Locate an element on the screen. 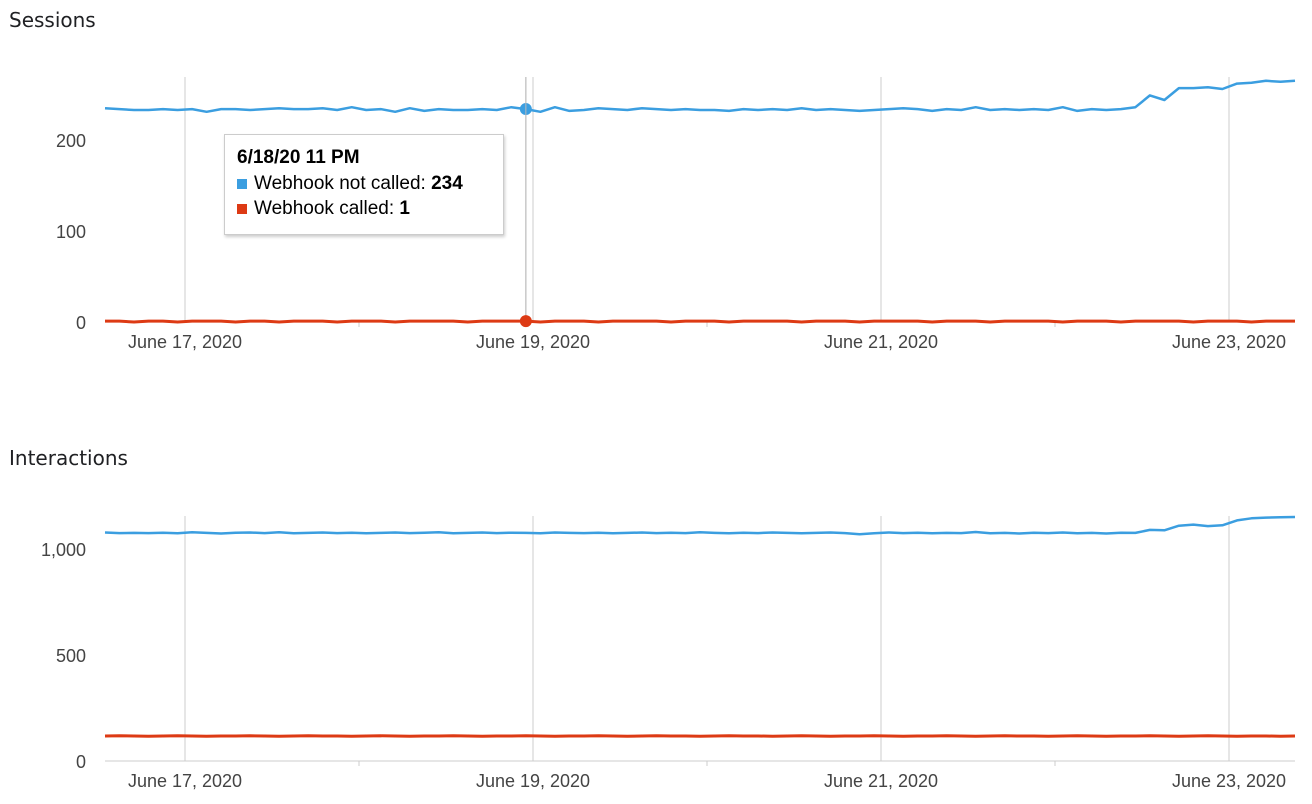  legend-swatch-red is located at coordinates (242, 209).